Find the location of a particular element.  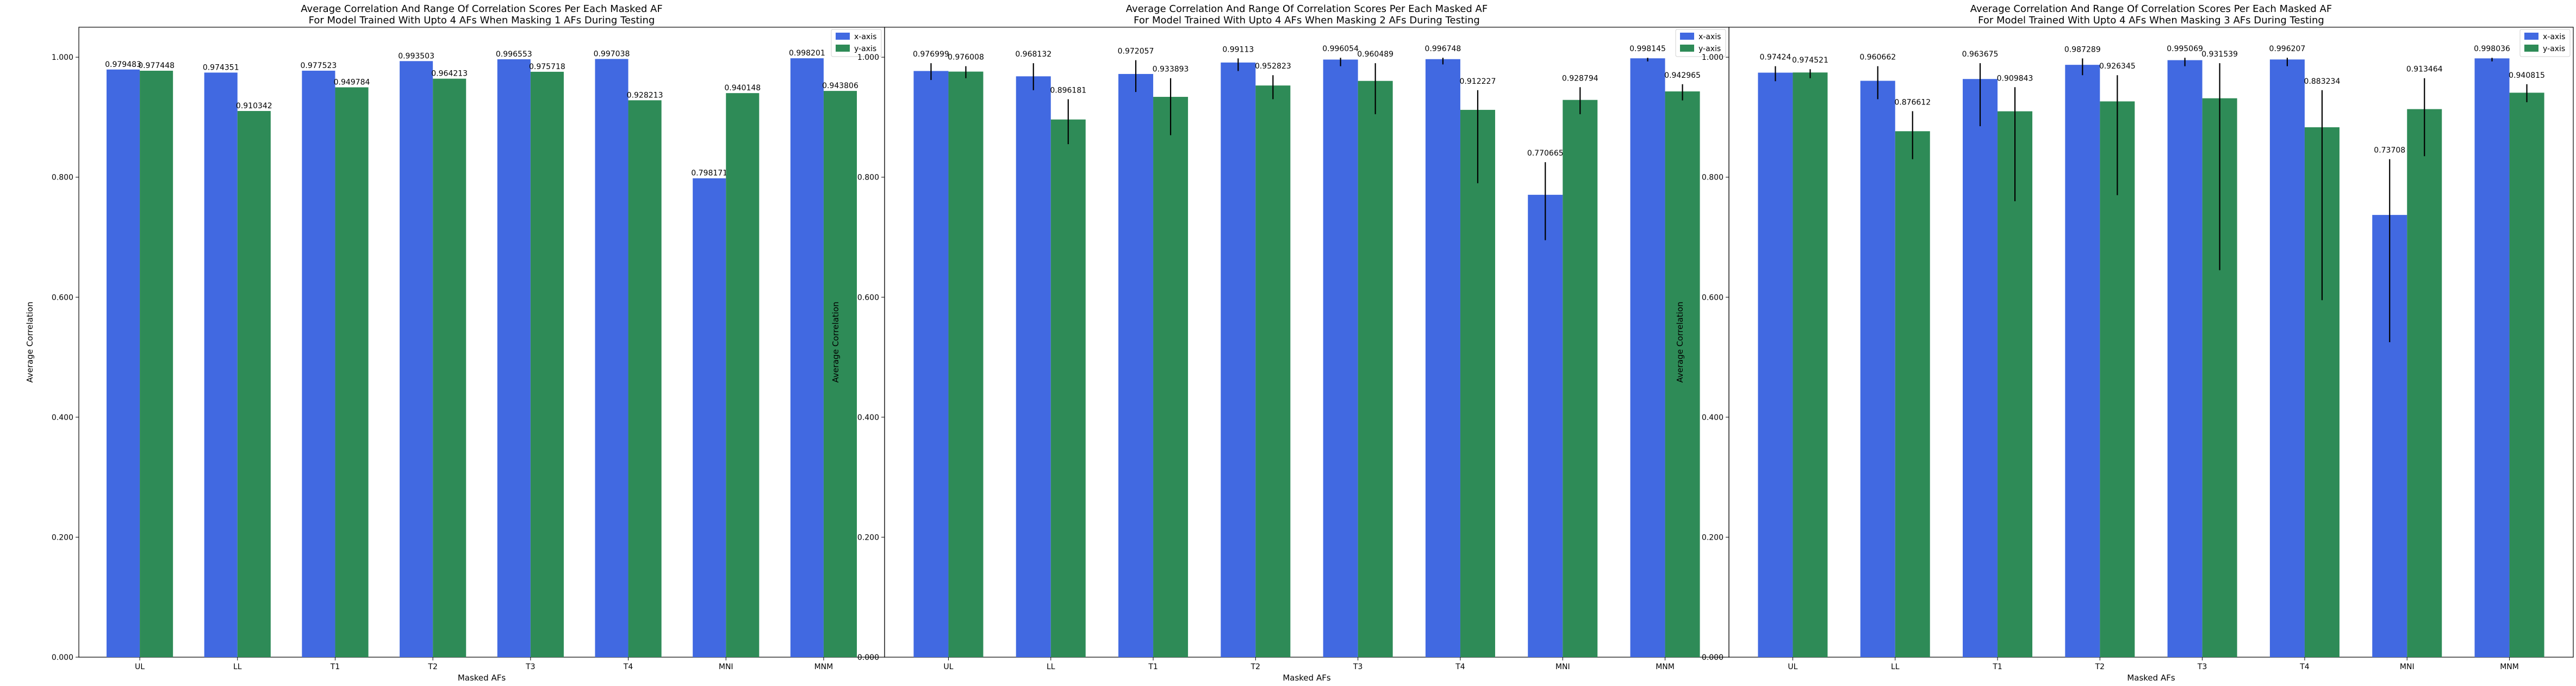

x-tick-label: UL is located at coordinates (1792, 667).